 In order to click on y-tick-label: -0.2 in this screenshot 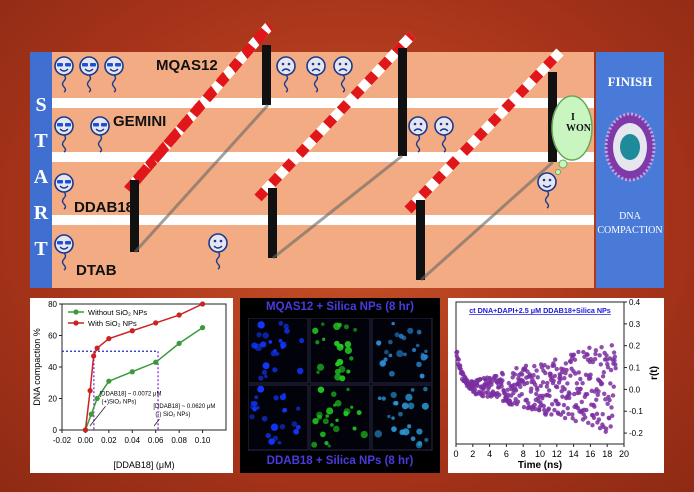, I will do `click(636, 433)`.